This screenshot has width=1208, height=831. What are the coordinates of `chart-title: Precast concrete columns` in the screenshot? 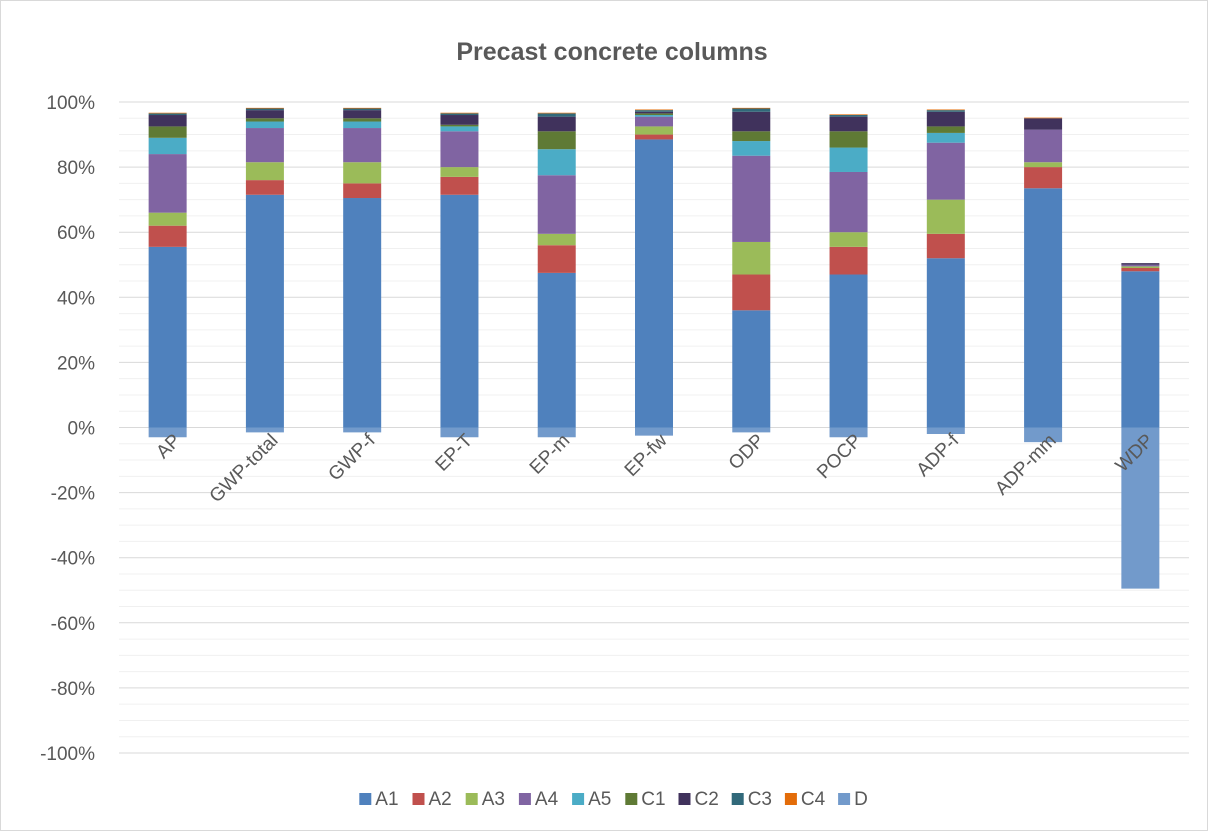 It's located at (611, 52).